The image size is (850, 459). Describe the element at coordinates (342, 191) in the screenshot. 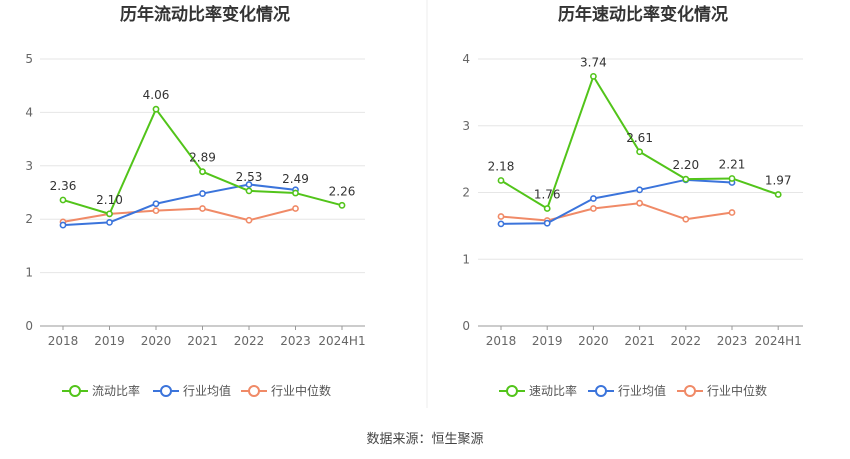

I see `data-label: 2.26` at that location.